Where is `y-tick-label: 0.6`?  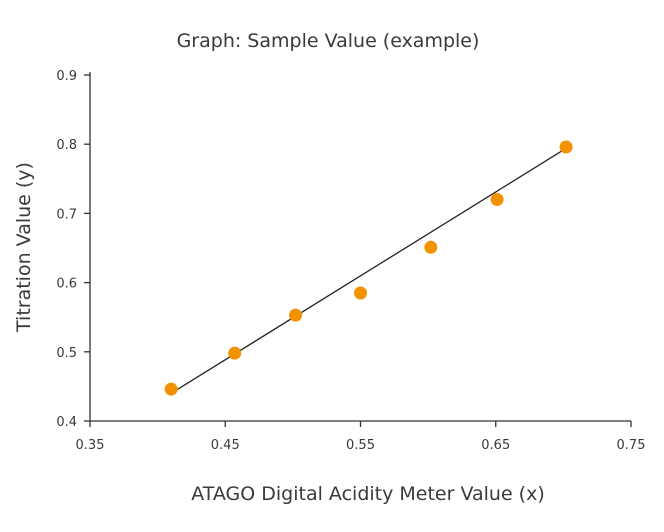 y-tick-label: 0.6 is located at coordinates (66, 284).